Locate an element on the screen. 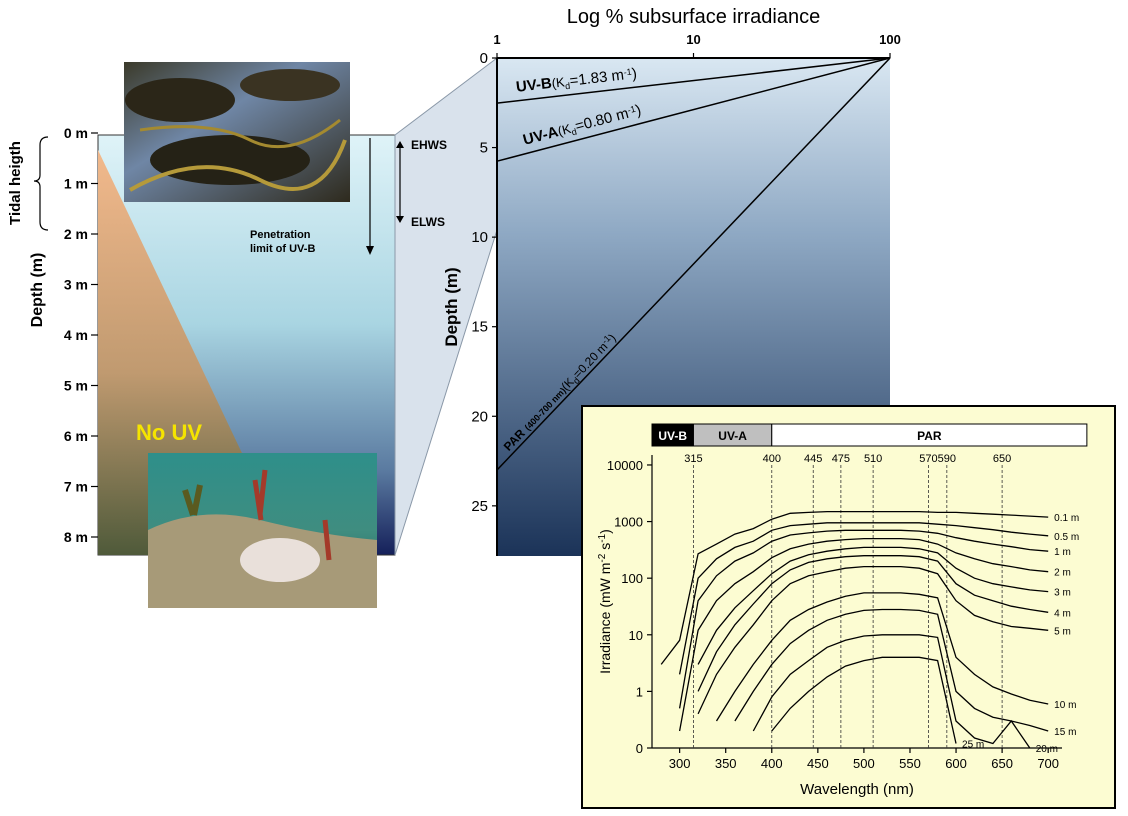  reference-label: 570 is located at coordinates (928, 459).